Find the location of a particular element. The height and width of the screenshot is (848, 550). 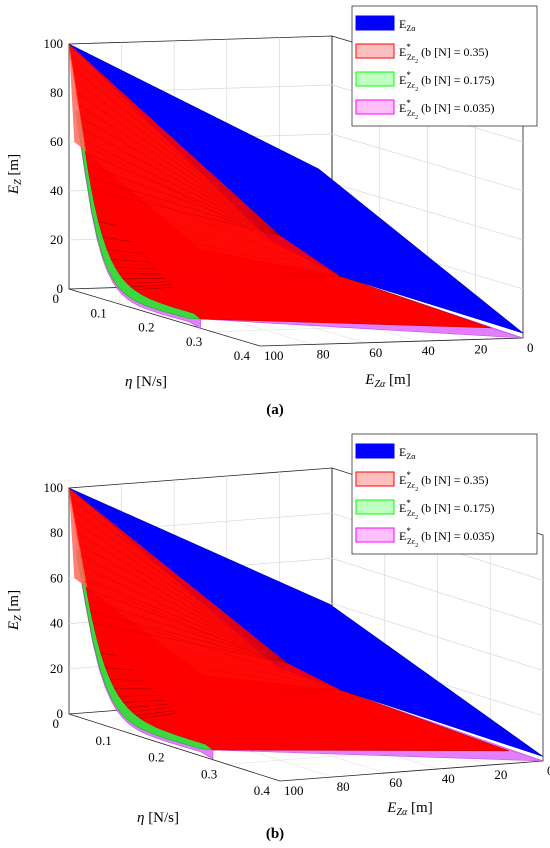

chart-b-caption: (b) is located at coordinates (275, 834).